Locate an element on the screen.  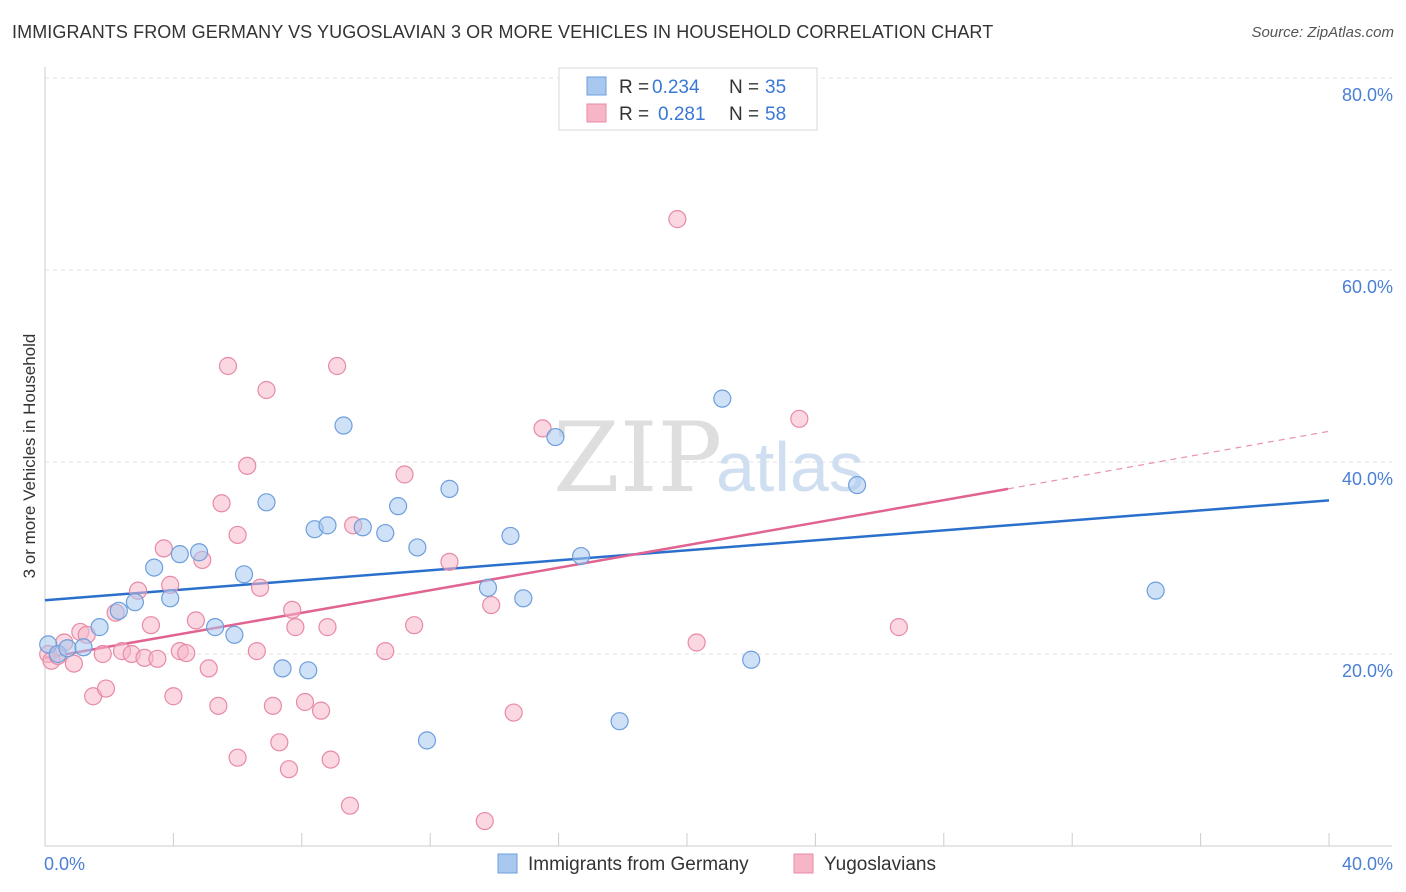
x-tick-label: 40.0% is located at coordinates (1367, 864).